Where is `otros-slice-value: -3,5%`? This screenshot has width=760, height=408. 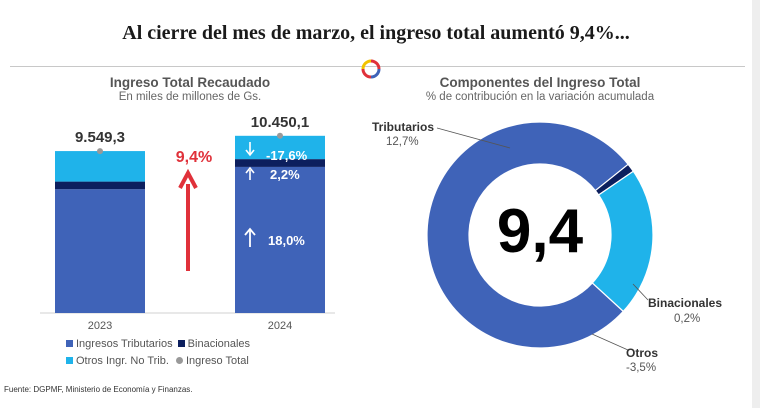 otros-slice-value: -3,5% is located at coordinates (641, 368).